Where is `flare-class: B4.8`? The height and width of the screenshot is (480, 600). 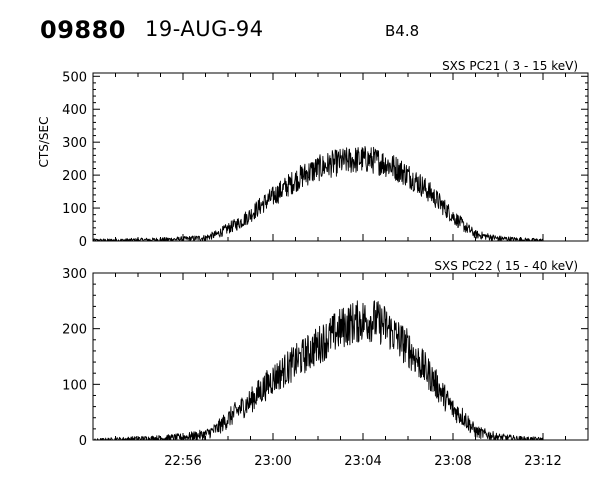 flare-class: B4.8 is located at coordinates (402, 31).